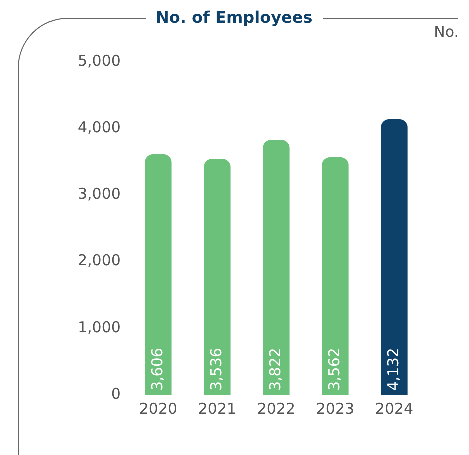 The height and width of the screenshot is (455, 469). Describe the element at coordinates (393, 369) in the screenshot. I see `data-label: 4,132` at that location.